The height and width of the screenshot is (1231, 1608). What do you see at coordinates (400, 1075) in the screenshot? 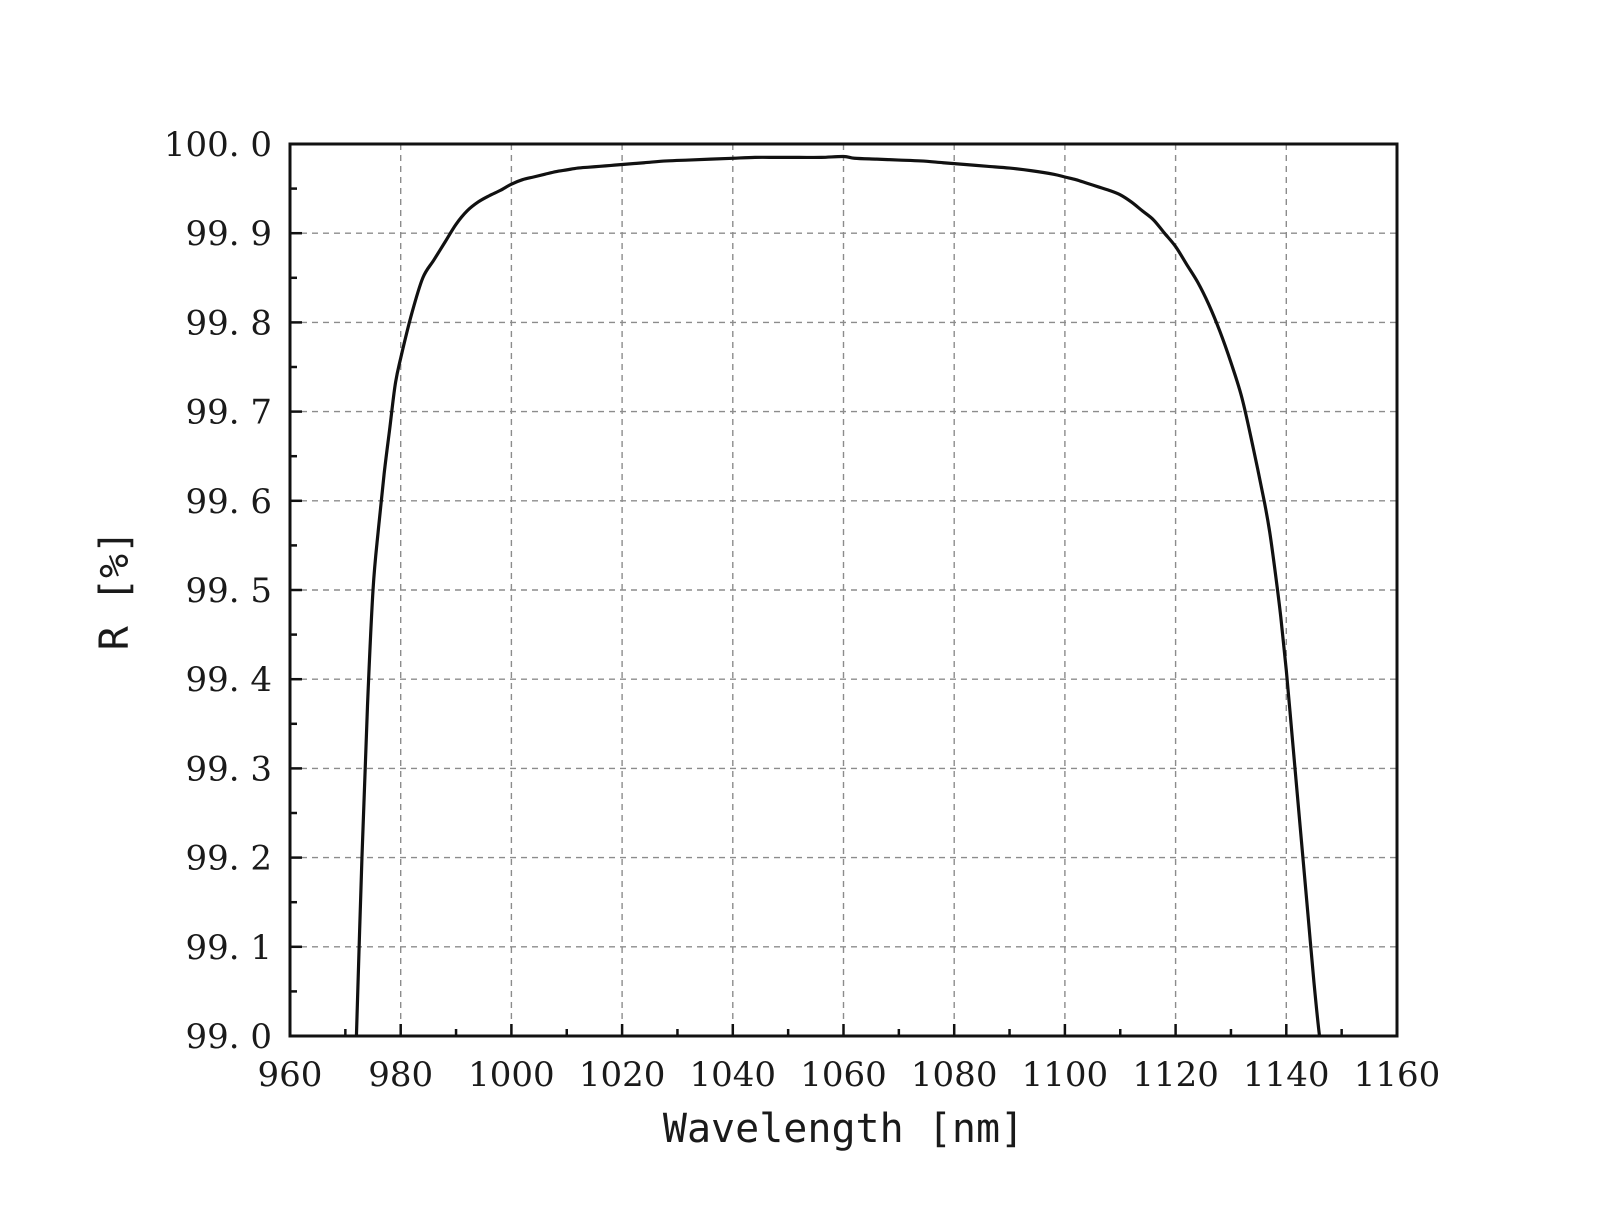
I see `x-tick-label: 980` at bounding box center [400, 1075].